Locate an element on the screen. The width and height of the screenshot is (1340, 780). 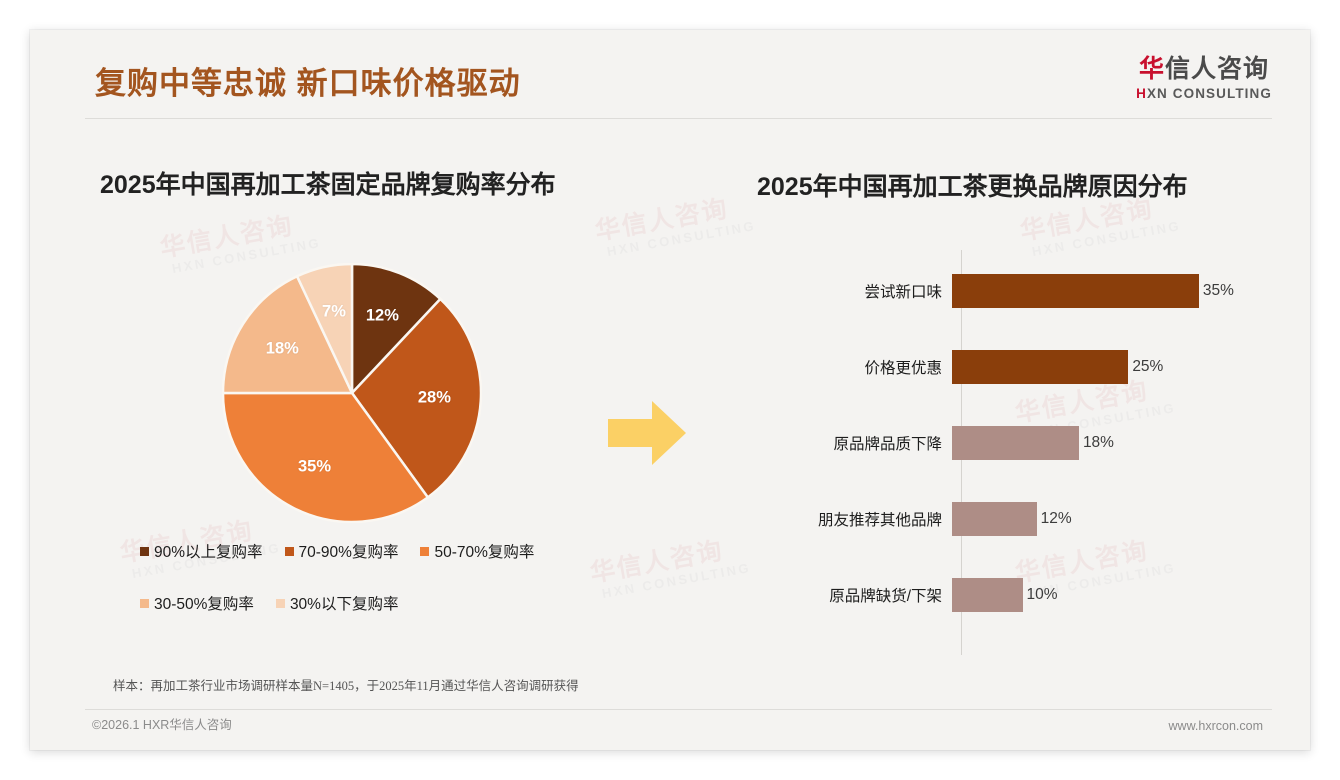
legend-label: 90%以上复购率 is located at coordinates (208, 552).